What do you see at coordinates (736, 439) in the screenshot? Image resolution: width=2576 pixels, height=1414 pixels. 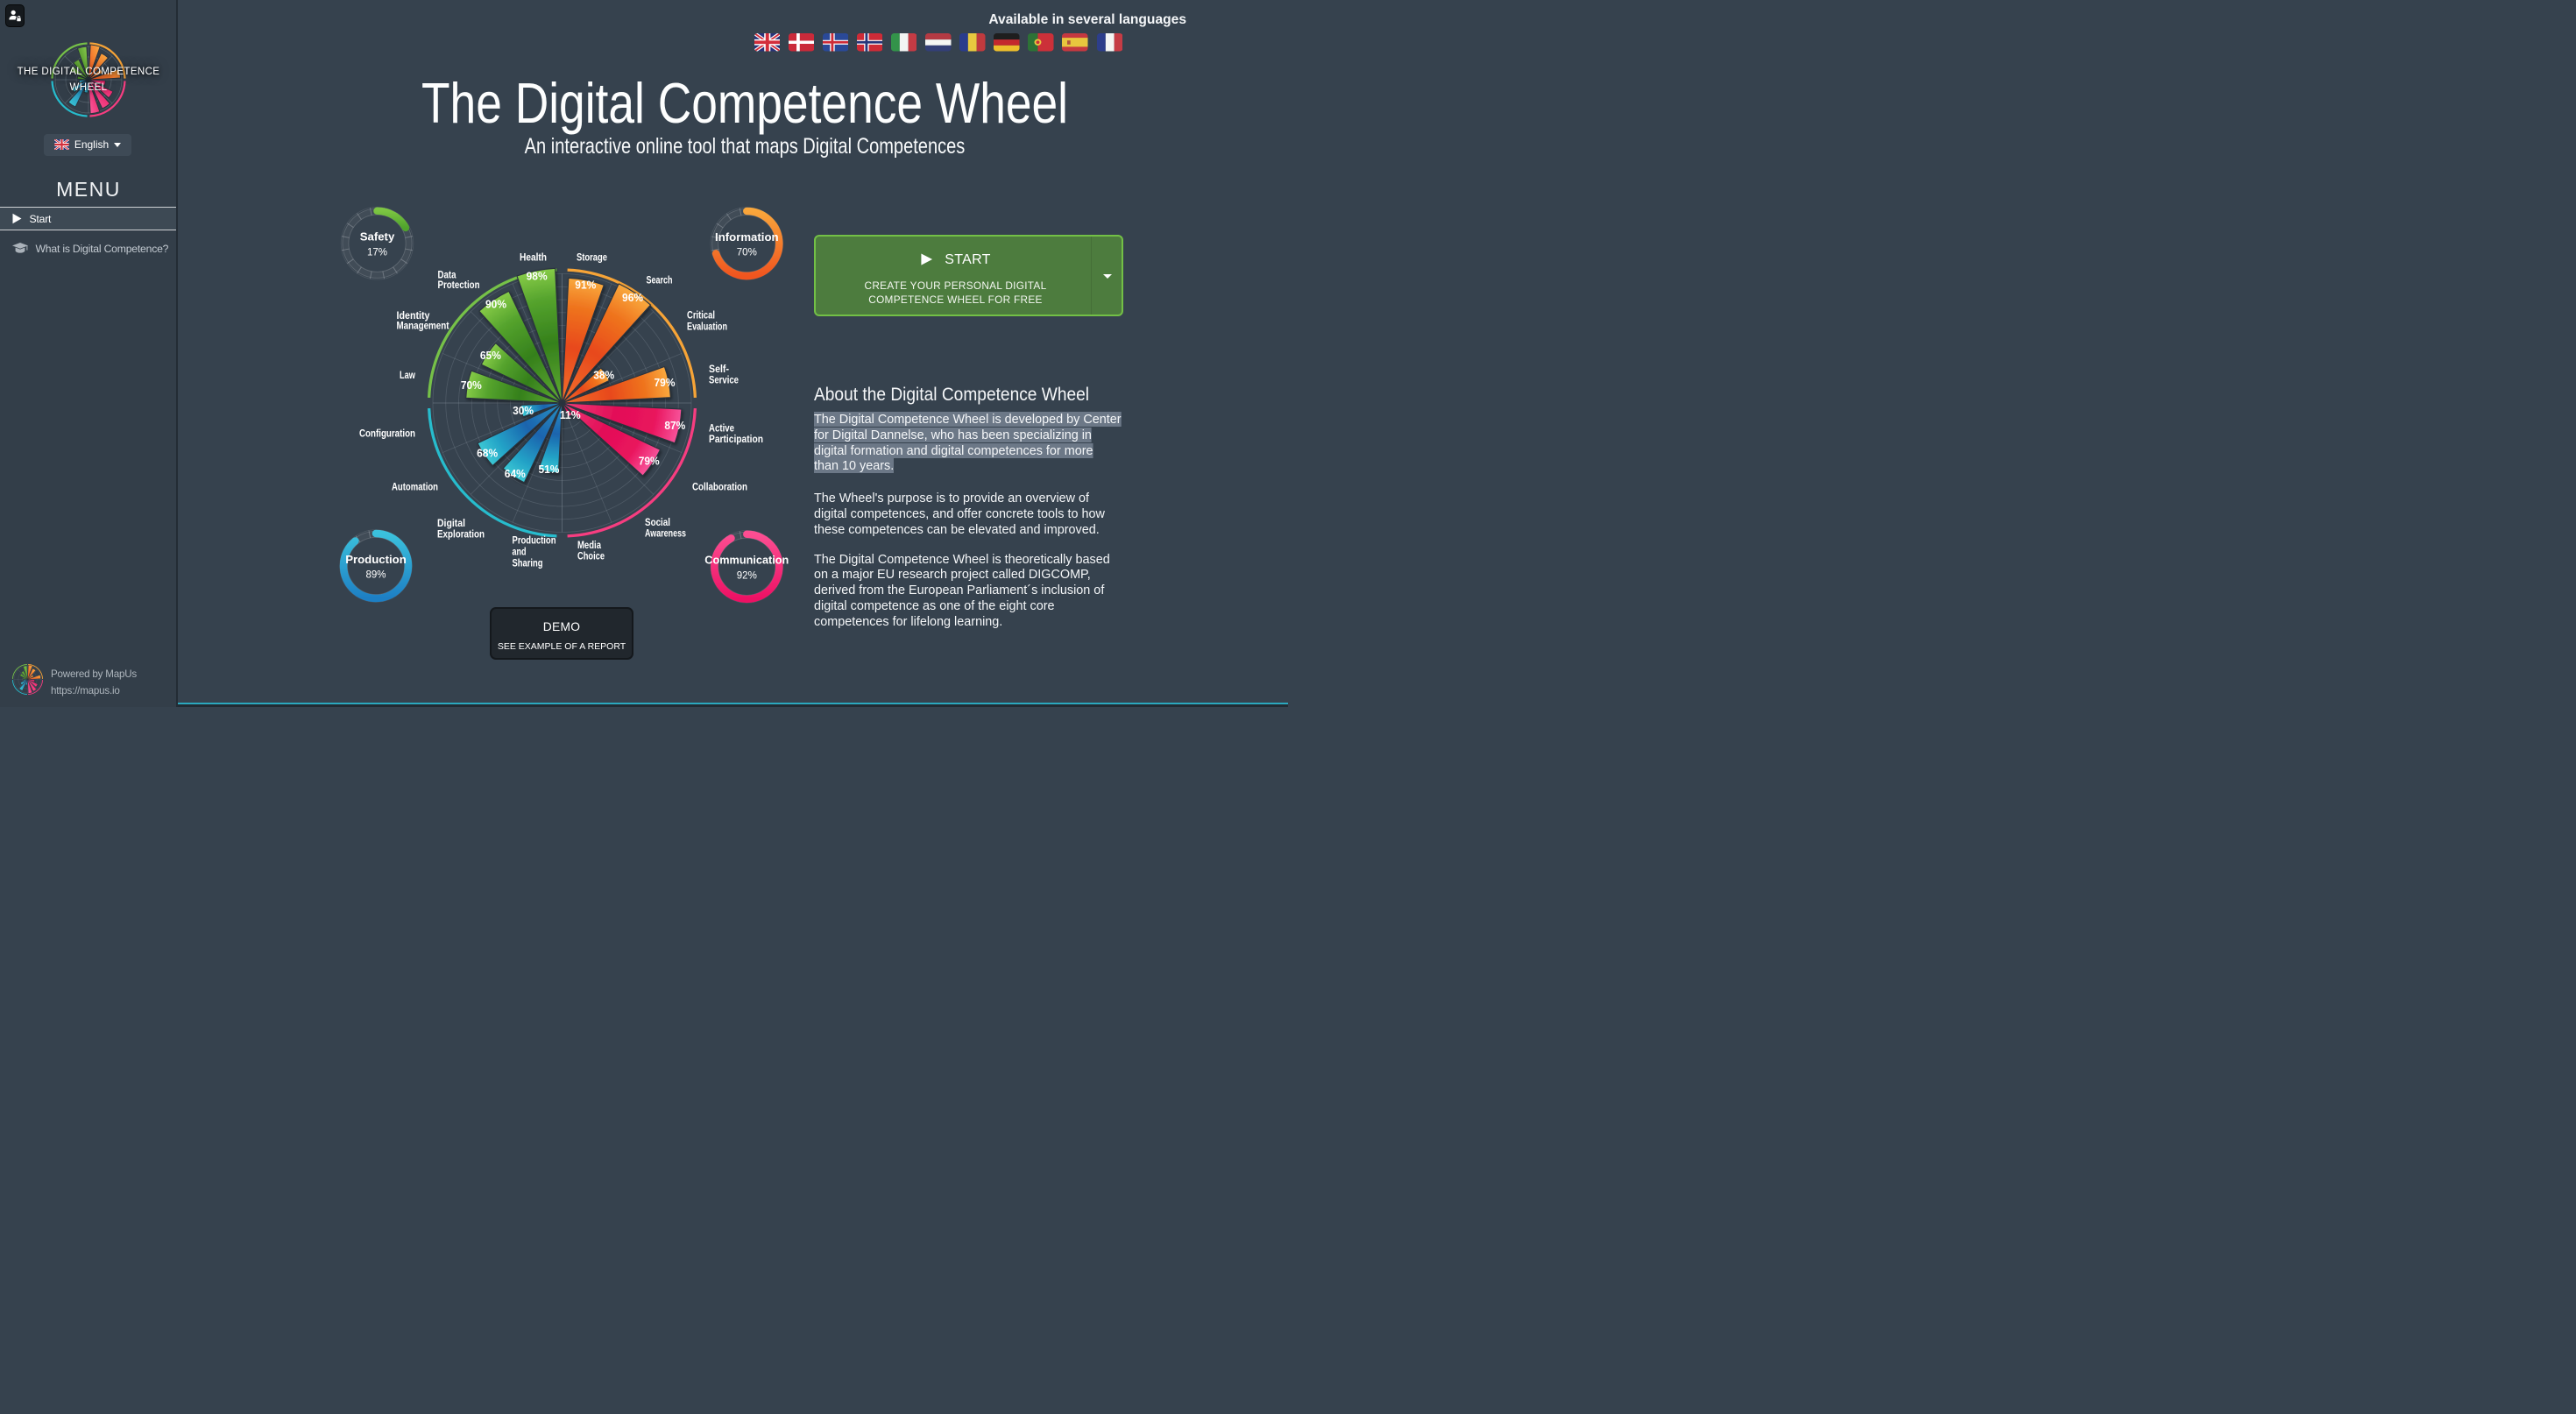 I see `svg-text: Participation` at bounding box center [736, 439].